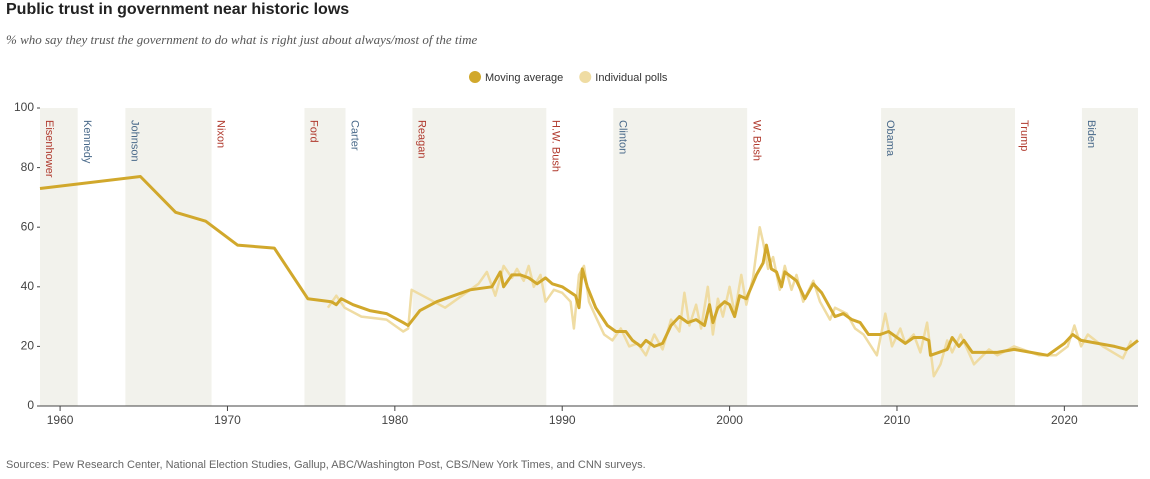 Image resolution: width=1150 pixels, height=479 pixels. Describe the element at coordinates (49, 149) in the screenshot. I see `president-label: Eisenhower` at that location.